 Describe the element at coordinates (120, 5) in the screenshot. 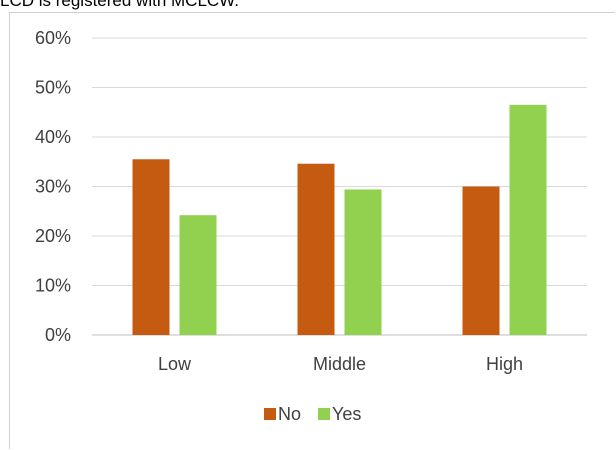

I see `chart-caption: LCD is registered with MCLCW.` at that location.